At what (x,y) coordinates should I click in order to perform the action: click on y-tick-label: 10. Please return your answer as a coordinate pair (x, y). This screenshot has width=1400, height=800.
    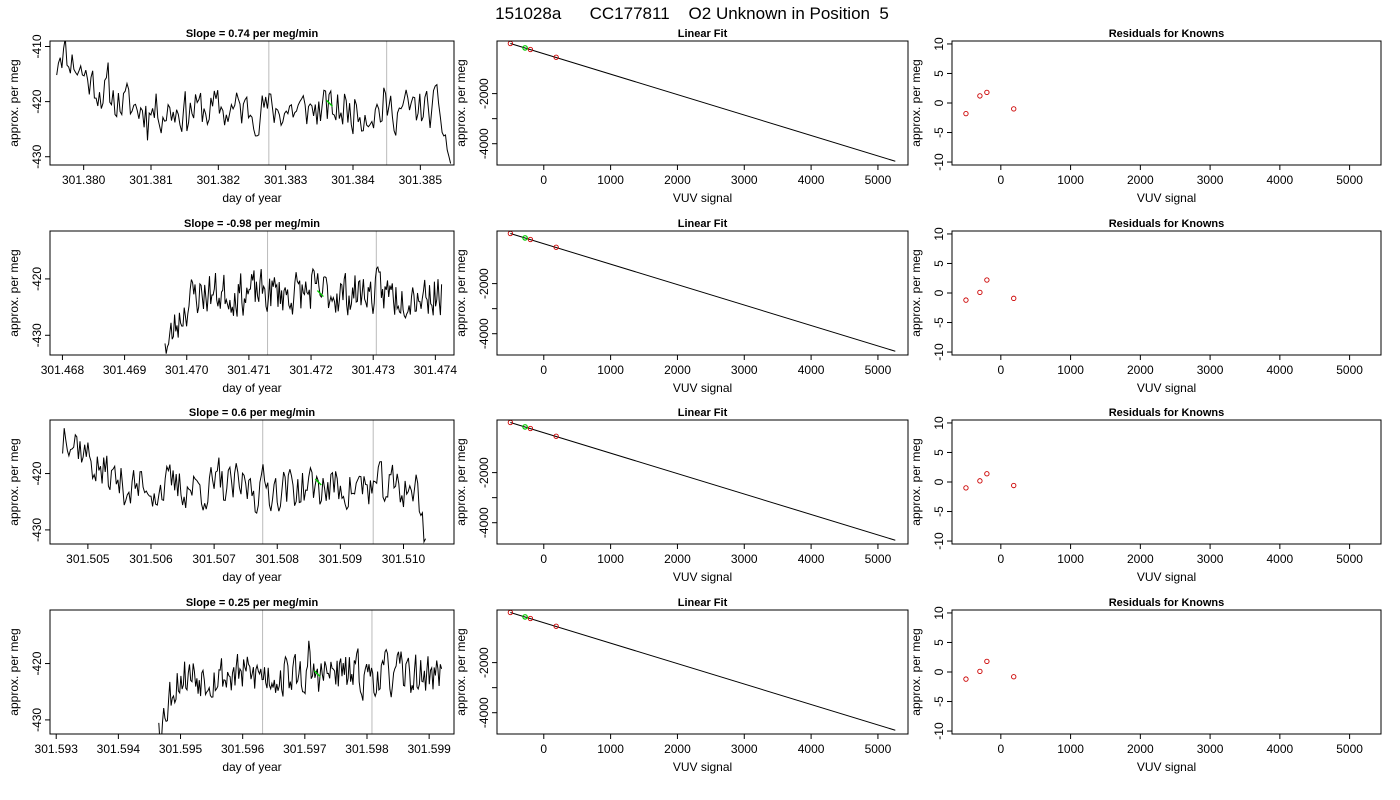
    Looking at the image, I should click on (939, 423).